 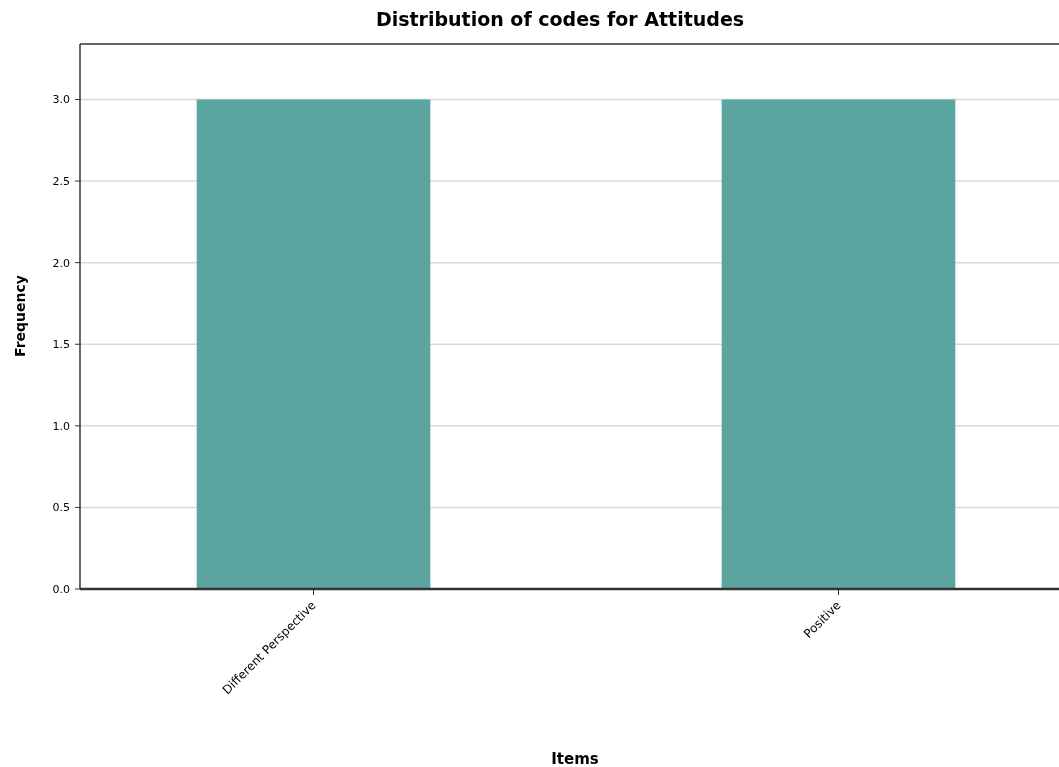 What do you see at coordinates (61, 589) in the screenshot?
I see `y-tick-label: 0.0` at bounding box center [61, 589].